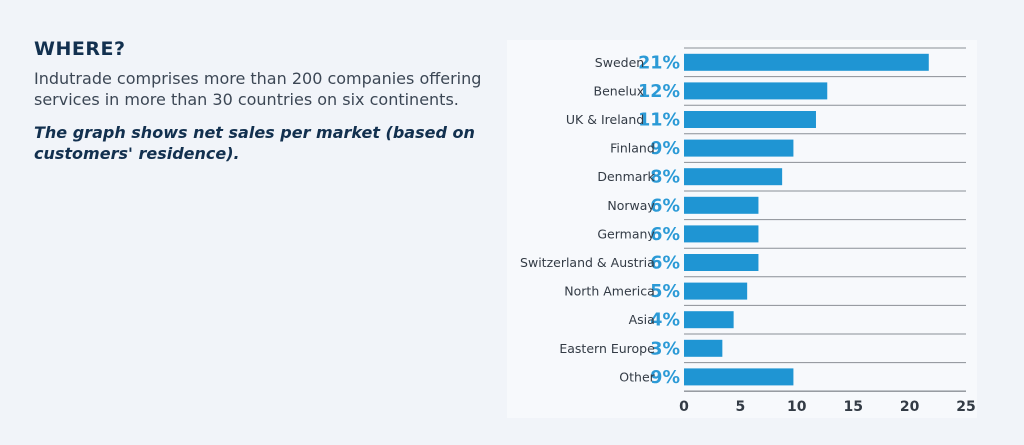 The width and height of the screenshot is (1024, 445). Describe the element at coordinates (910, 407) in the screenshot. I see `x-tick-label: 20` at that location.